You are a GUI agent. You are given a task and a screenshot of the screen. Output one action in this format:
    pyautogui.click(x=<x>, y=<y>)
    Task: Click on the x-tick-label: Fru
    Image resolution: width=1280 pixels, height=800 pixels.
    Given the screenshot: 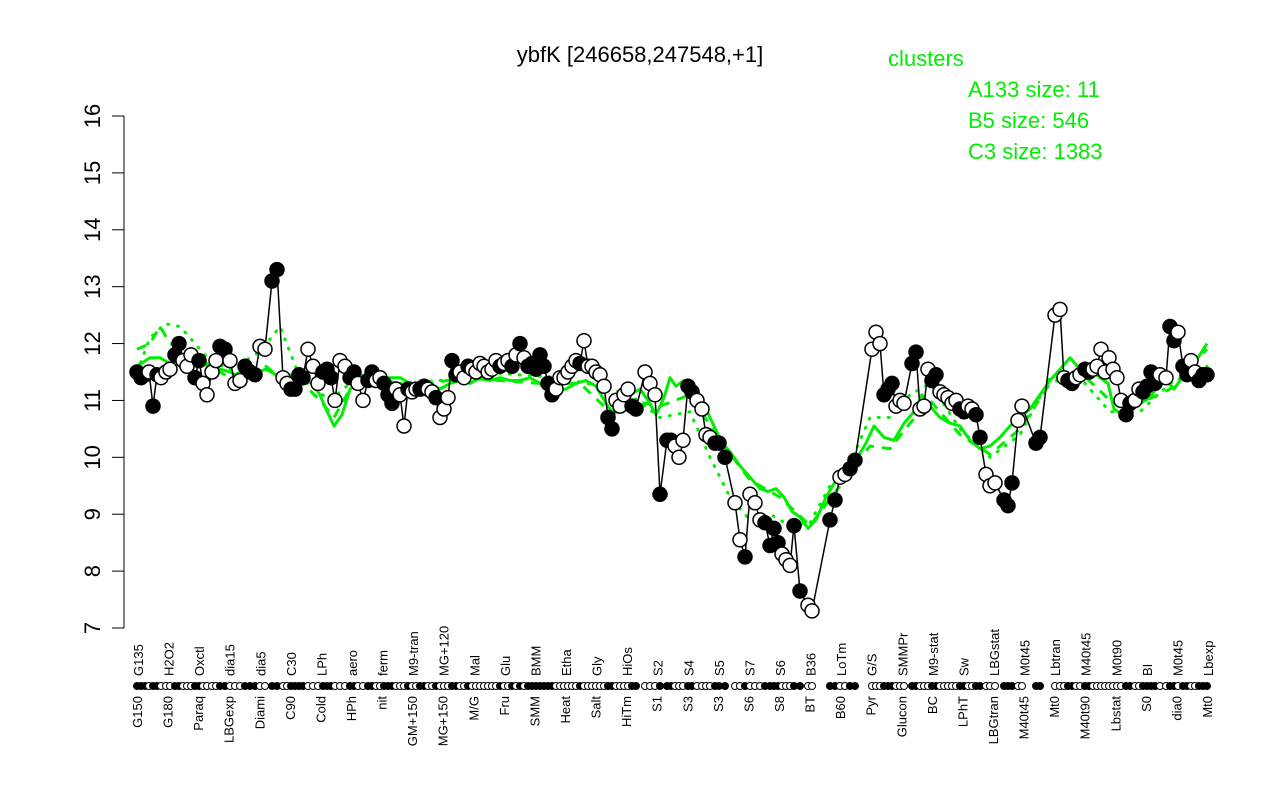 What is the action you would take?
    pyautogui.click(x=504, y=706)
    